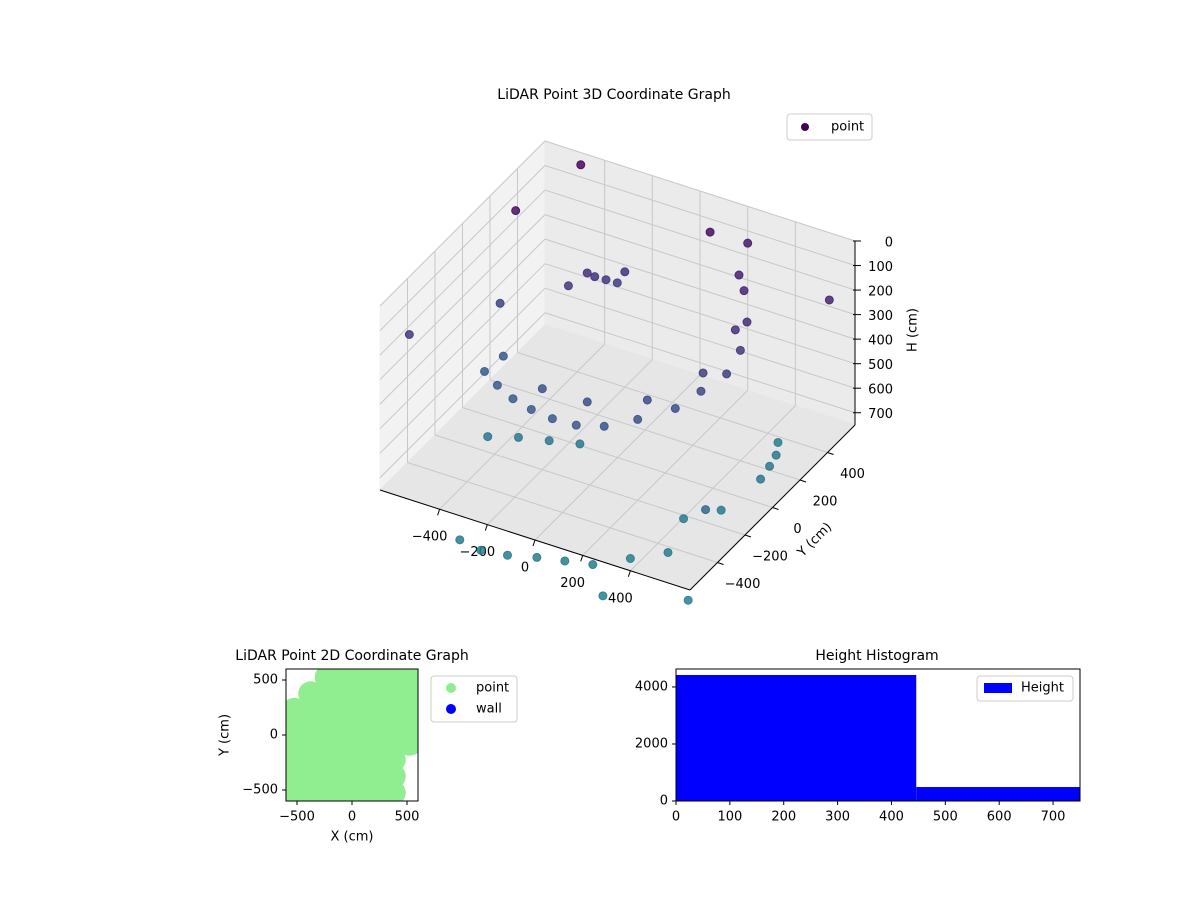  What do you see at coordinates (430, 537) in the screenshot?
I see `x-tick-label: −400` at bounding box center [430, 537].